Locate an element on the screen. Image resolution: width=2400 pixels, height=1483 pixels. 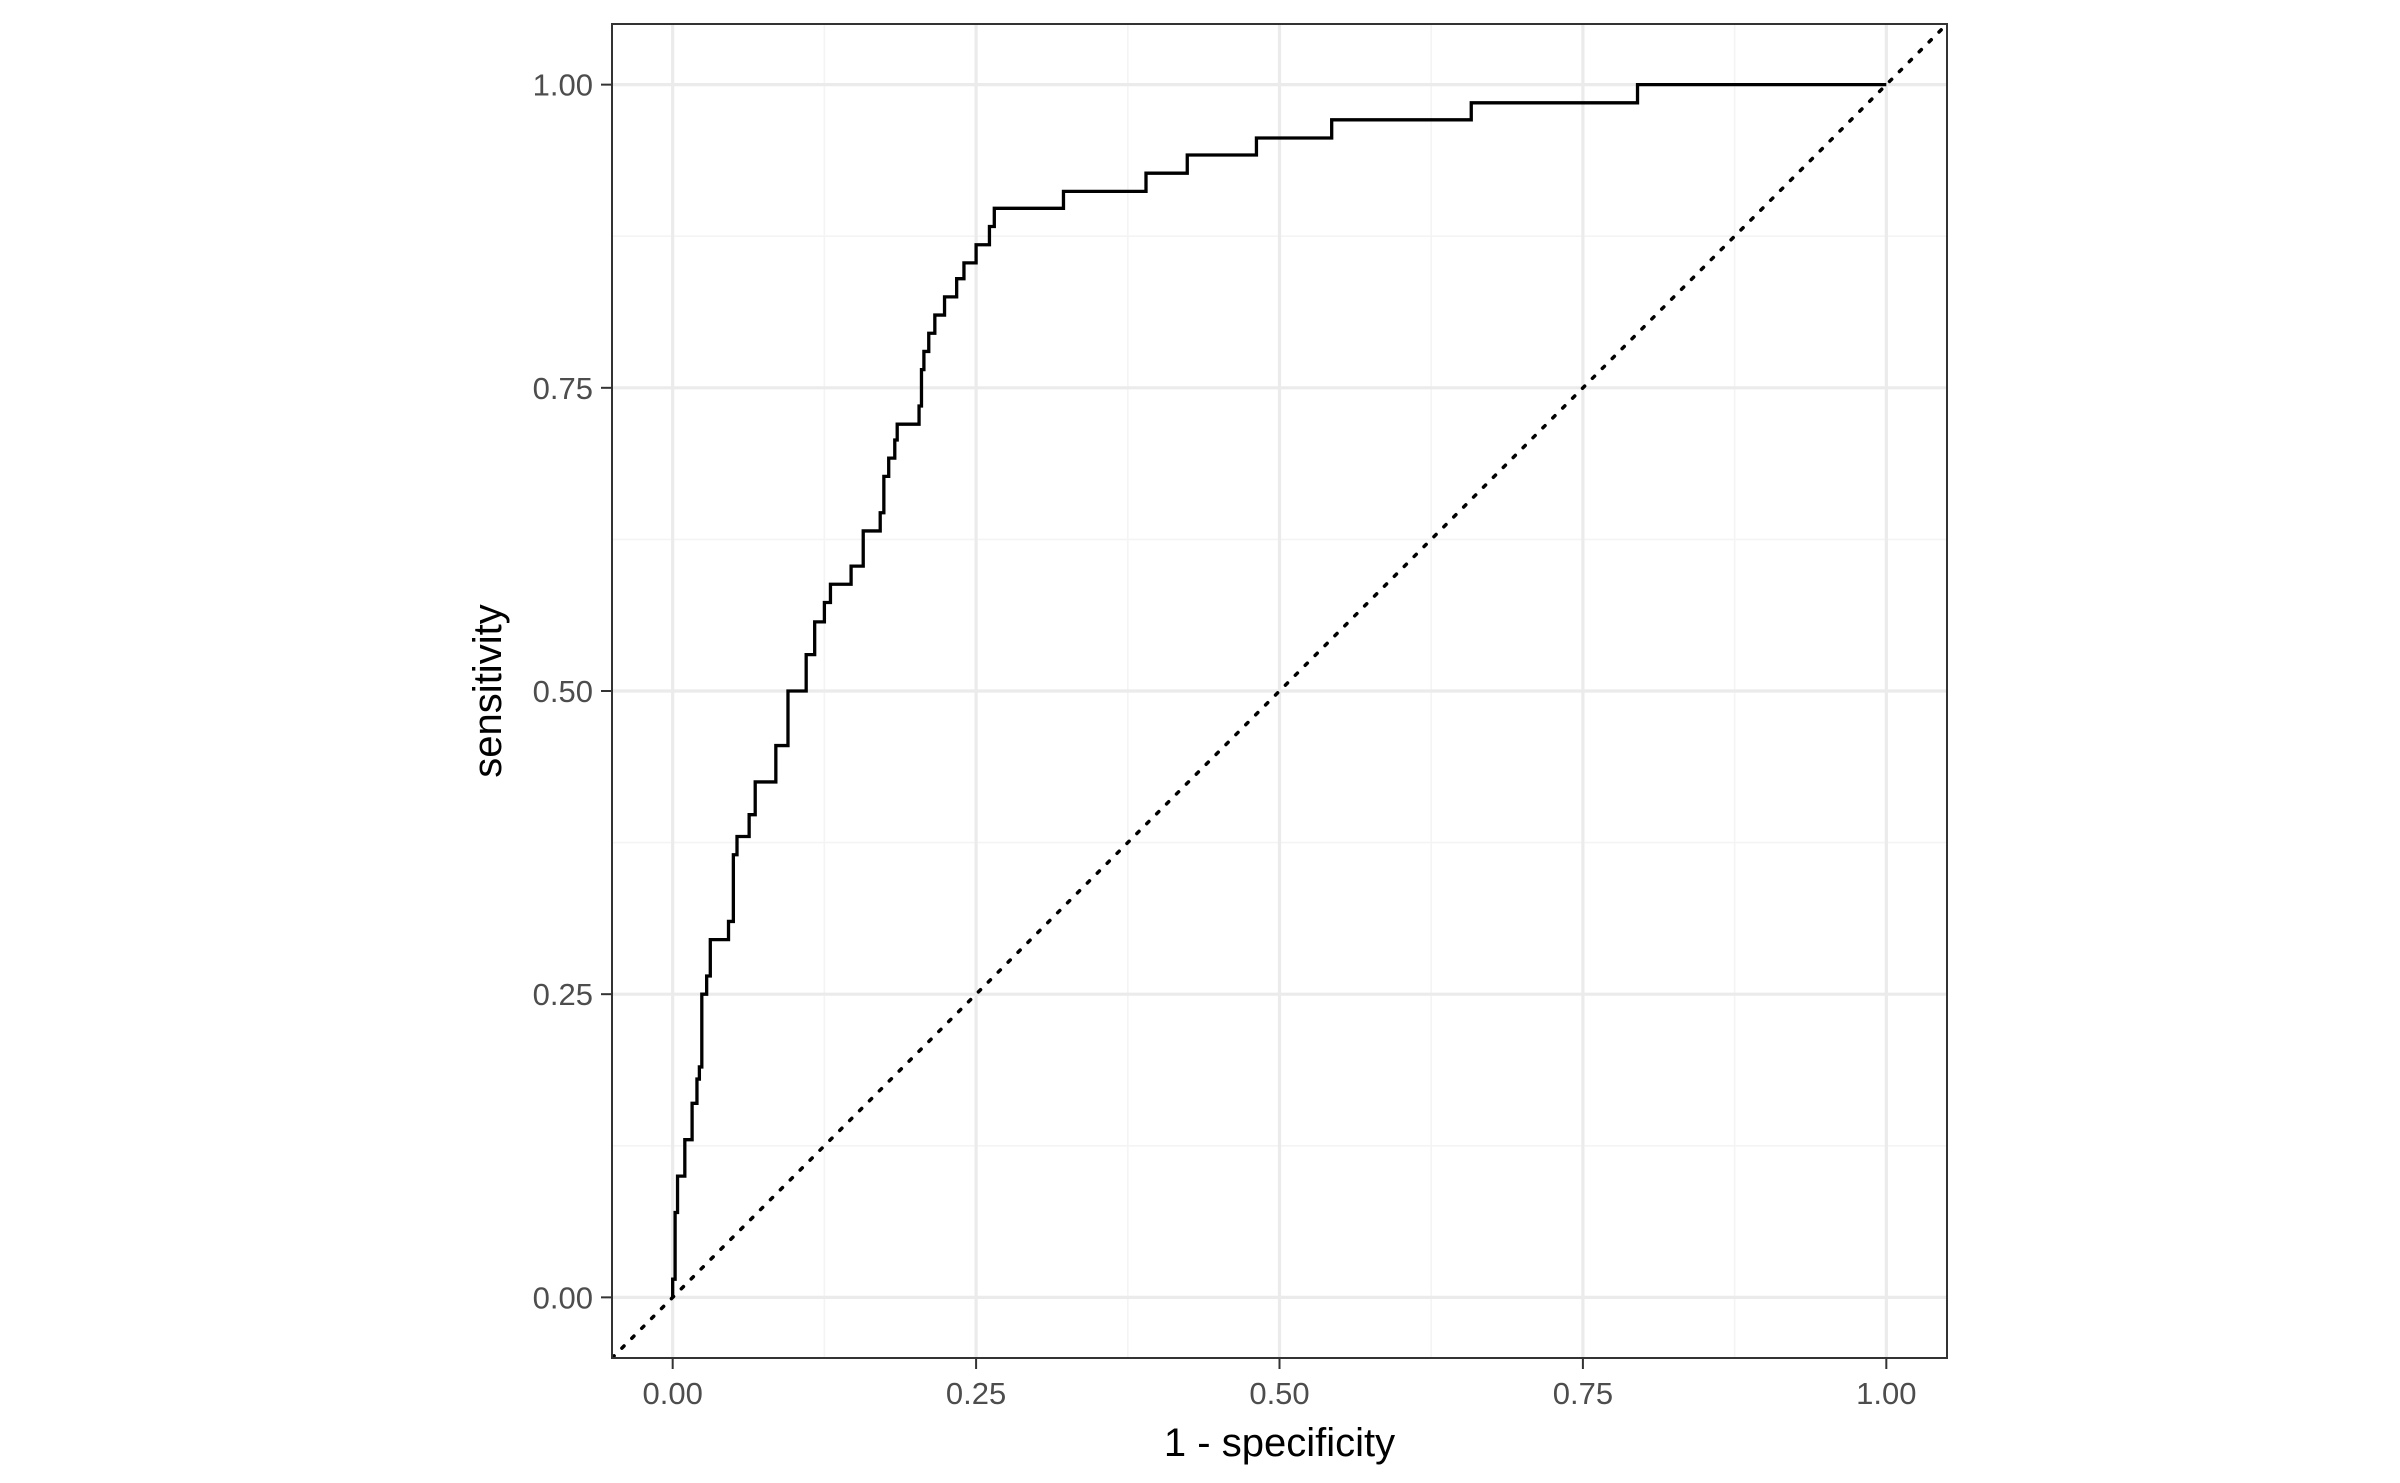
x-tick-label: 0.25 is located at coordinates (976, 1393).